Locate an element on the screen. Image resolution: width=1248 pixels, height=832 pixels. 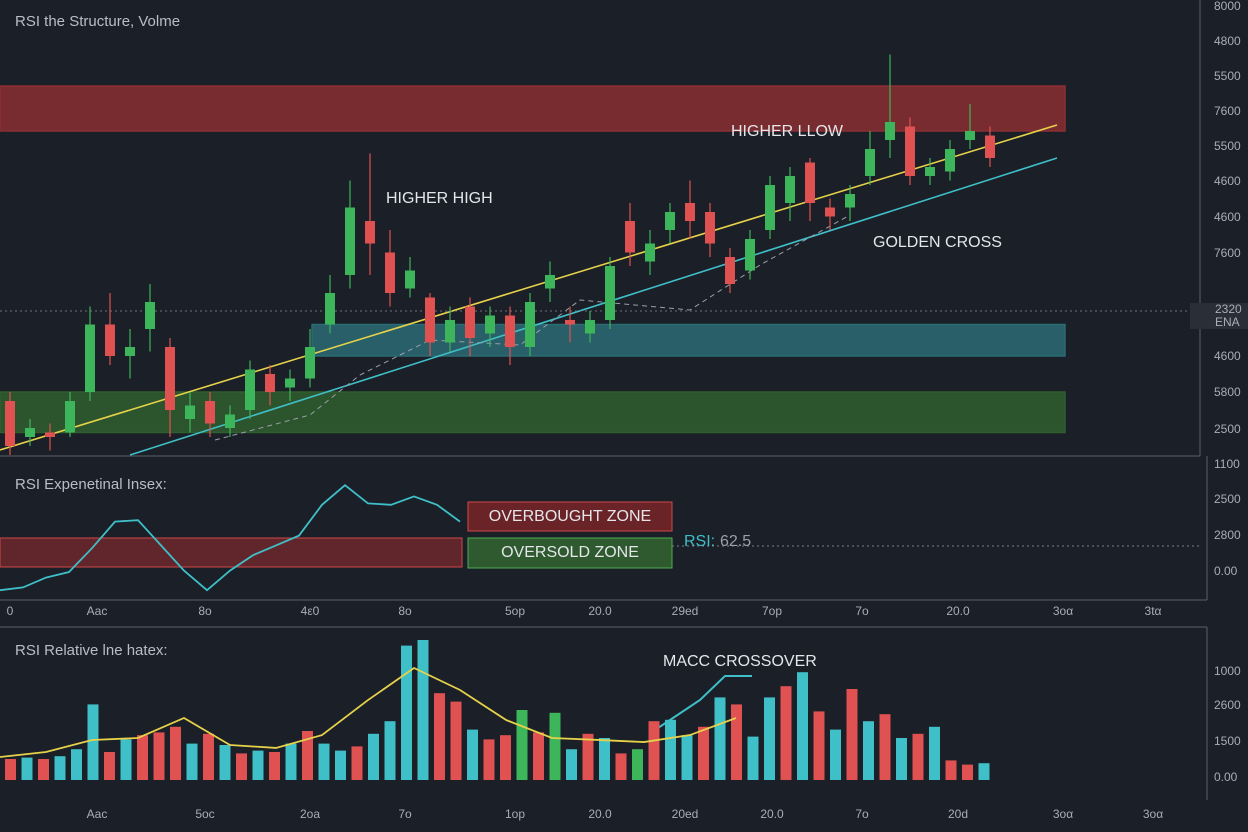
axis-label: 2500 is located at coordinates (1227, 499).